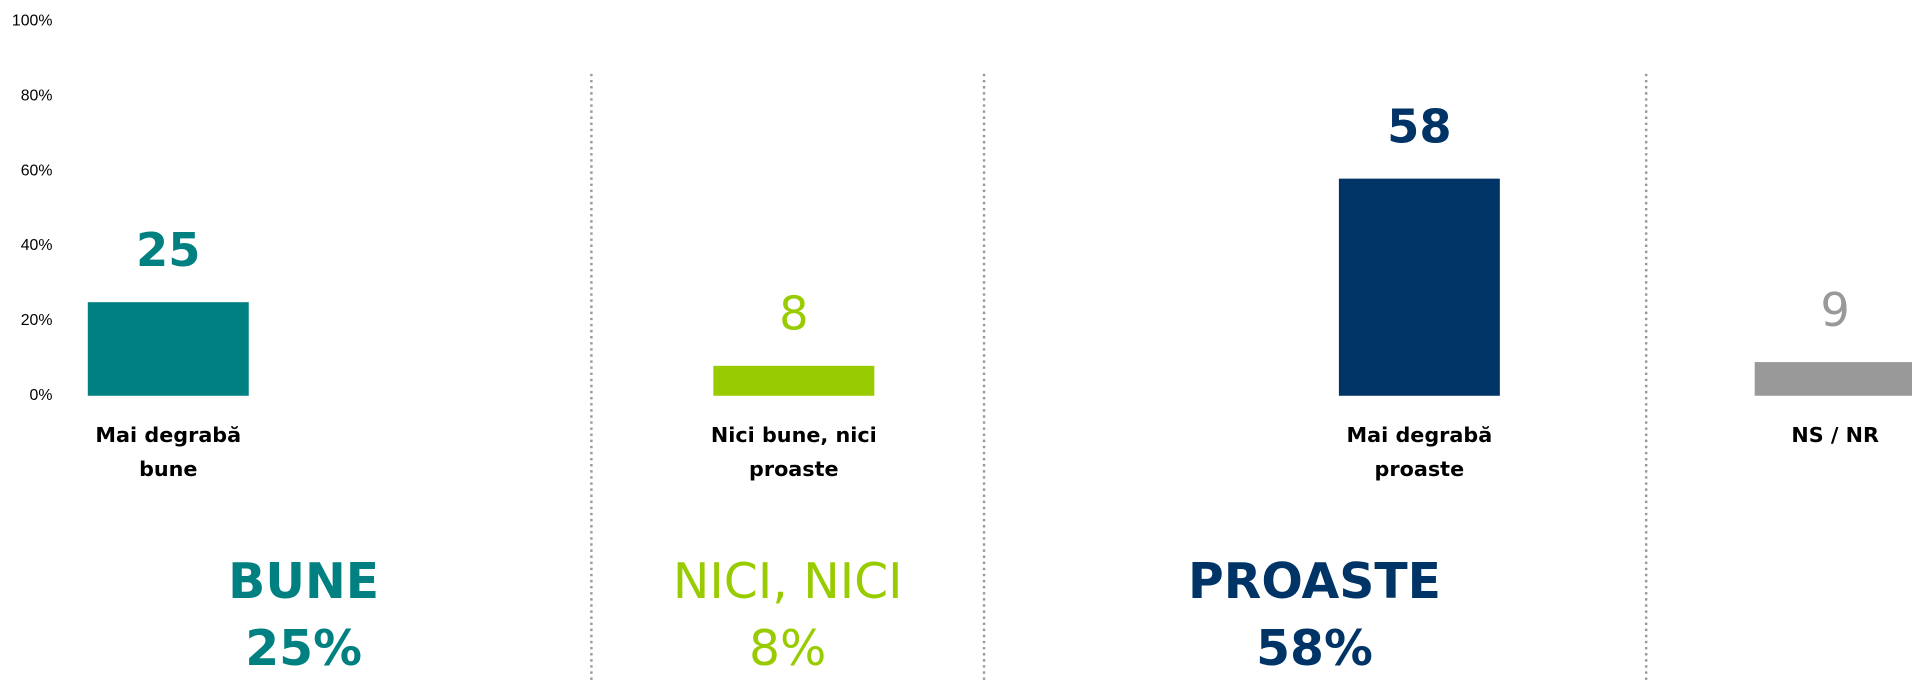  Describe the element at coordinates (37, 320) in the screenshot. I see `y-tick-label: 20%` at that location.